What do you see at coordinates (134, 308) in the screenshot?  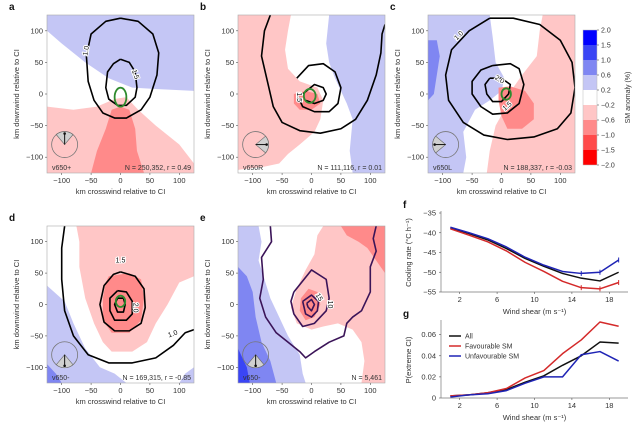 I see `contour-label: 2.0` at bounding box center [134, 308].